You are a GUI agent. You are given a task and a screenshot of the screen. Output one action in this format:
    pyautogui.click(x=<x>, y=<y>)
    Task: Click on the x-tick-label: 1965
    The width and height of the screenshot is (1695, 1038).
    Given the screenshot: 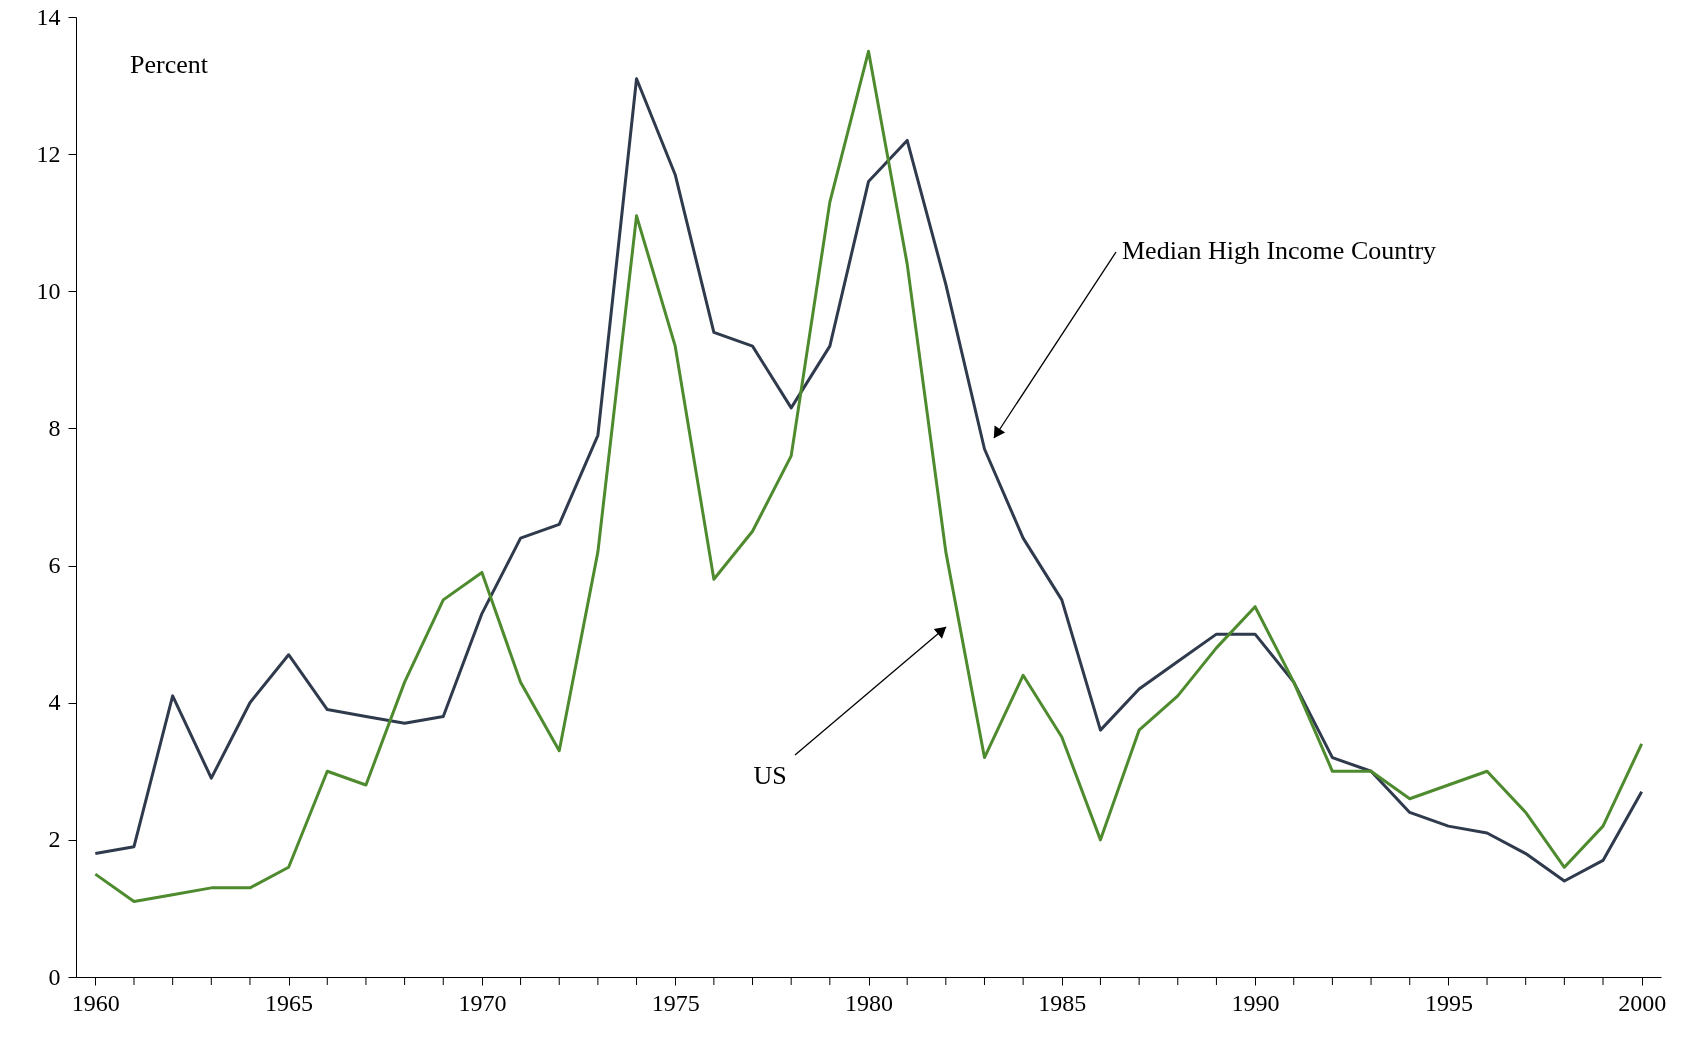 What is the action you would take?
    pyautogui.click(x=289, y=1002)
    